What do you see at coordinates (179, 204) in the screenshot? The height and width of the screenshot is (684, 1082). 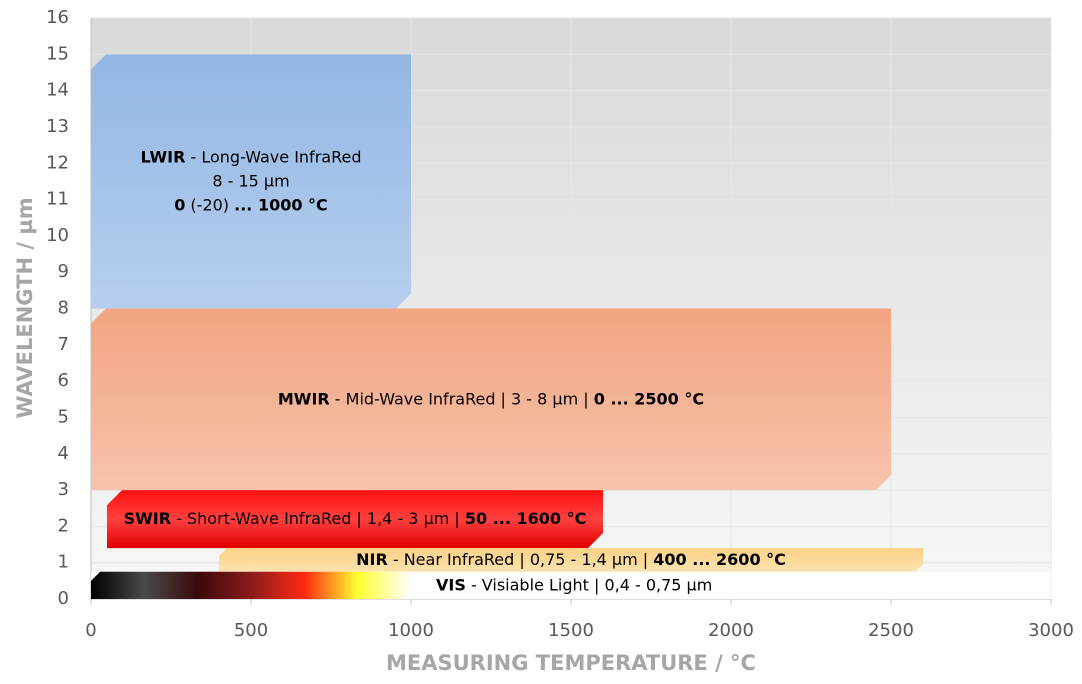 I see `band-label-part: 0` at bounding box center [179, 204].